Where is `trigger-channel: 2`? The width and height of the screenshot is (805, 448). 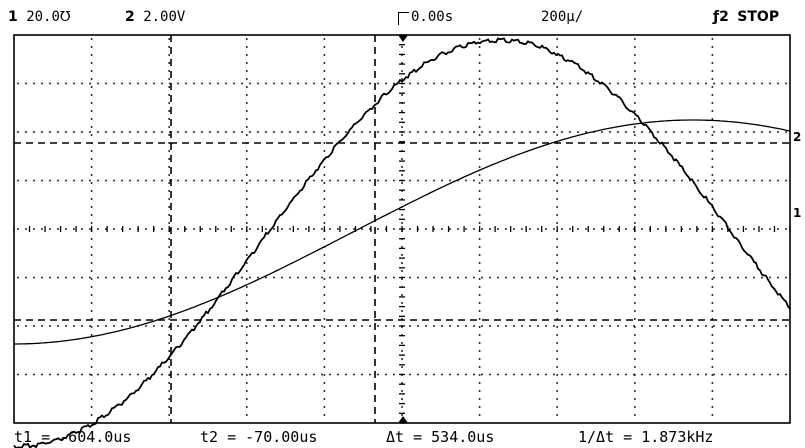 trigger-channel: 2 is located at coordinates (724, 17).